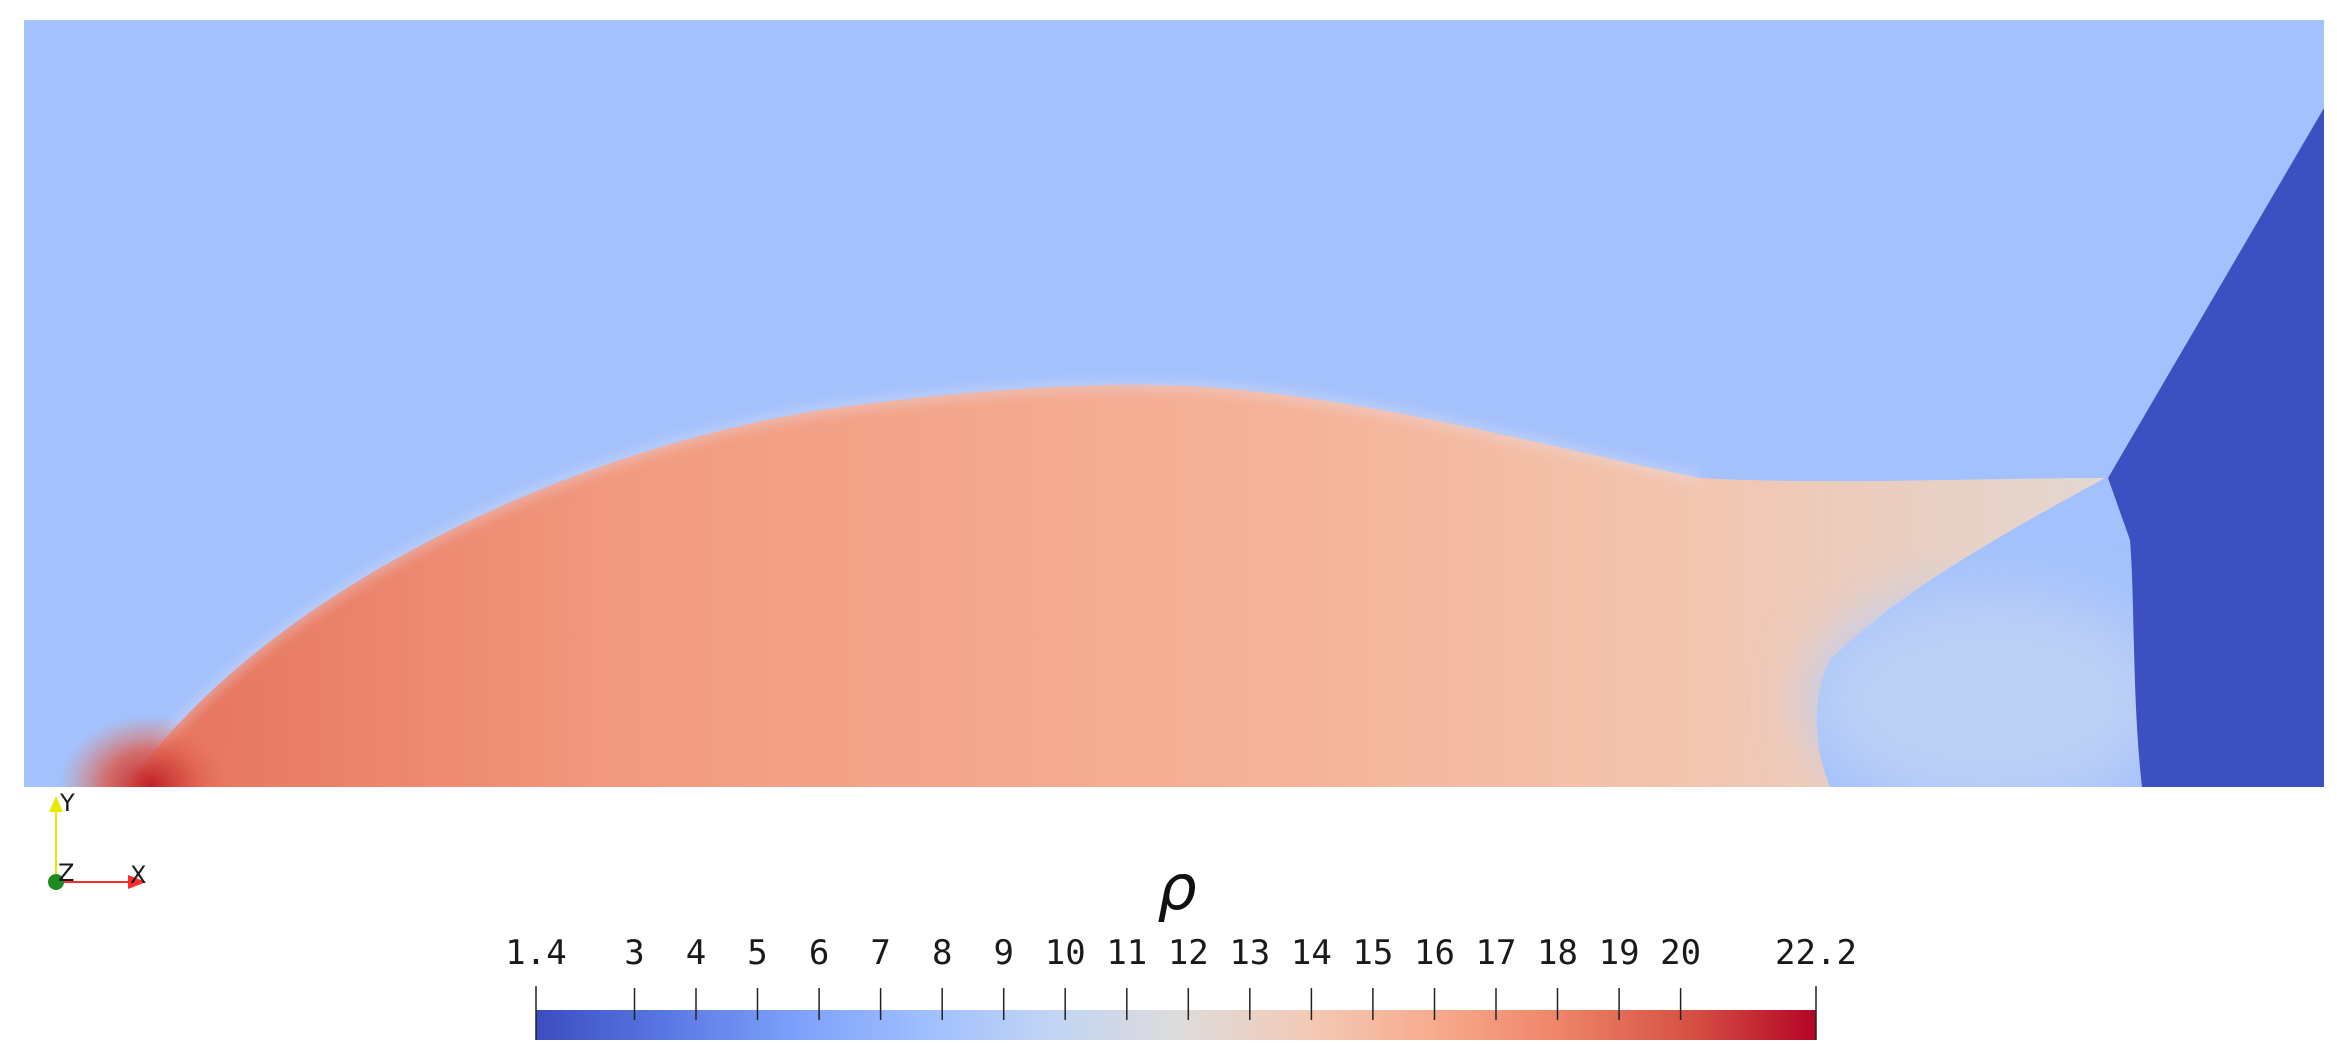 This screenshot has width=2337, height=1044. I want to click on colorbar-tick-label: 17, so click(1496, 953).